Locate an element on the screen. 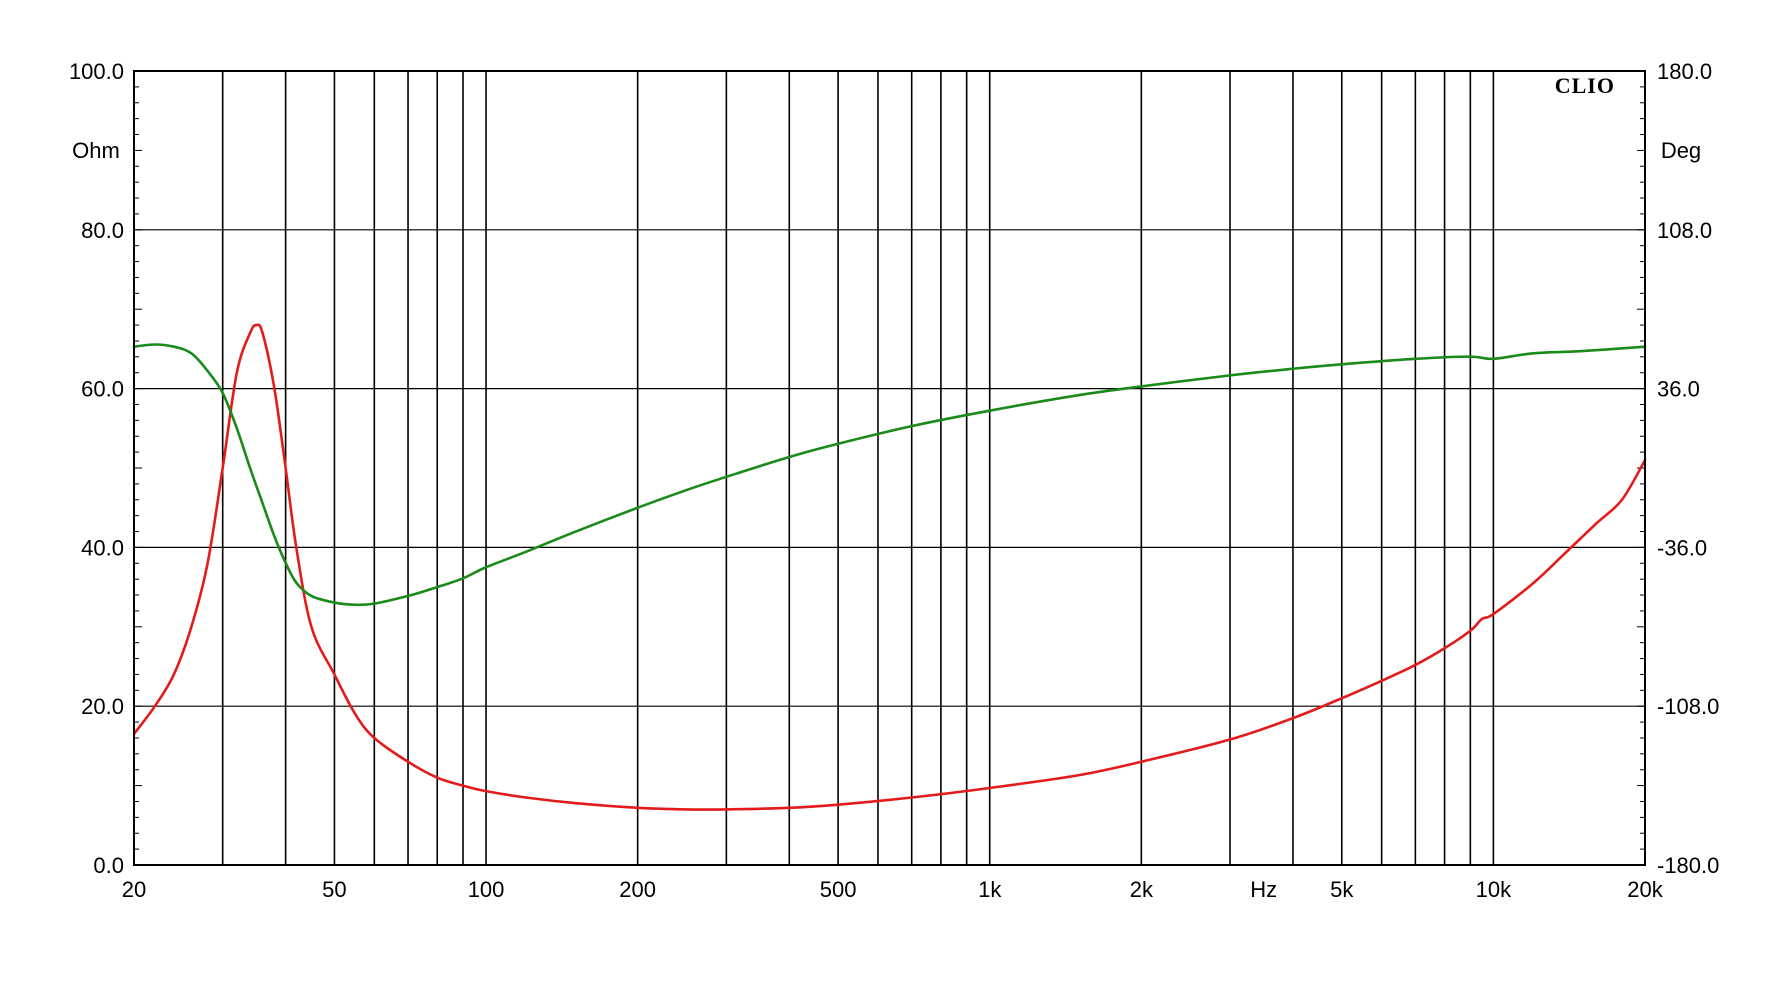 This screenshot has width=1772, height=1001. x-tick-label: 200 is located at coordinates (637, 889).